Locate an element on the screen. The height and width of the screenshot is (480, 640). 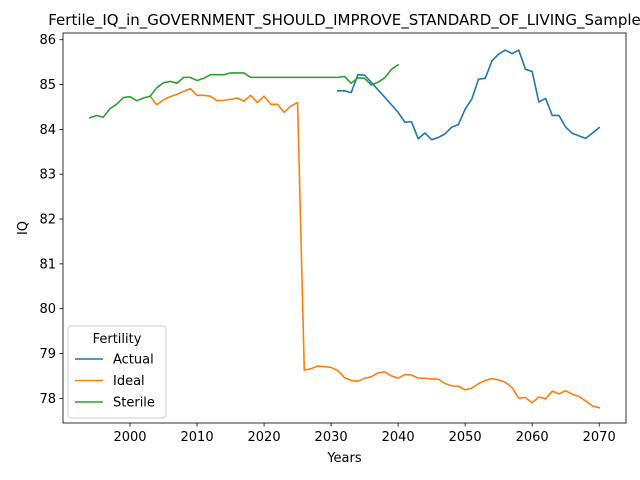
legend-box is located at coordinates (117, 372).